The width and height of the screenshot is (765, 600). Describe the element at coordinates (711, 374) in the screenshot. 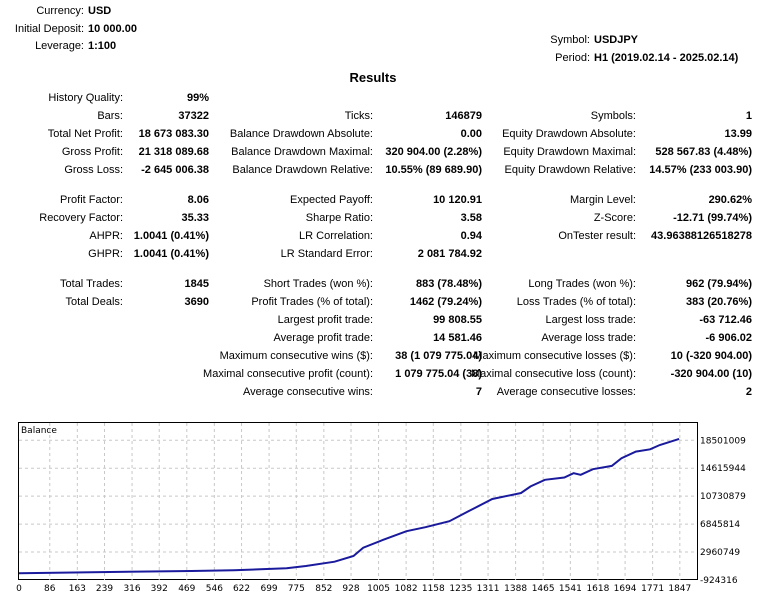

I see `stat-value: -320 904.00 (10)` at that location.